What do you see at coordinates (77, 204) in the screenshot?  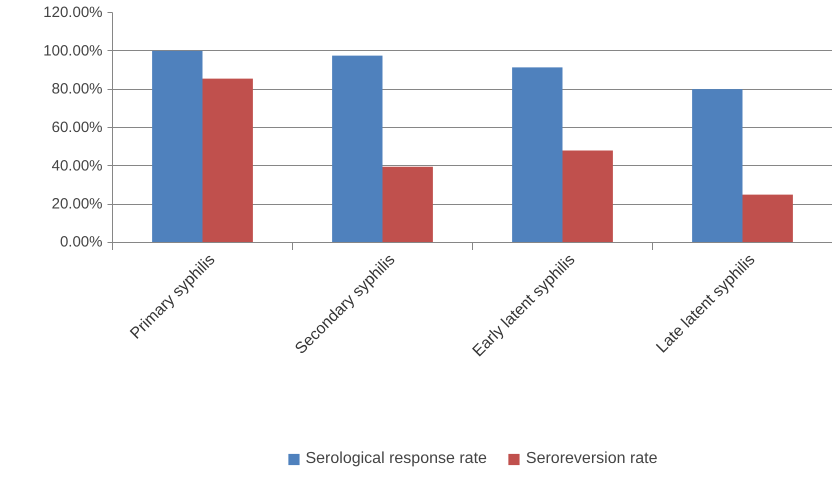 I see `y-tick-label: 20.00%` at bounding box center [77, 204].